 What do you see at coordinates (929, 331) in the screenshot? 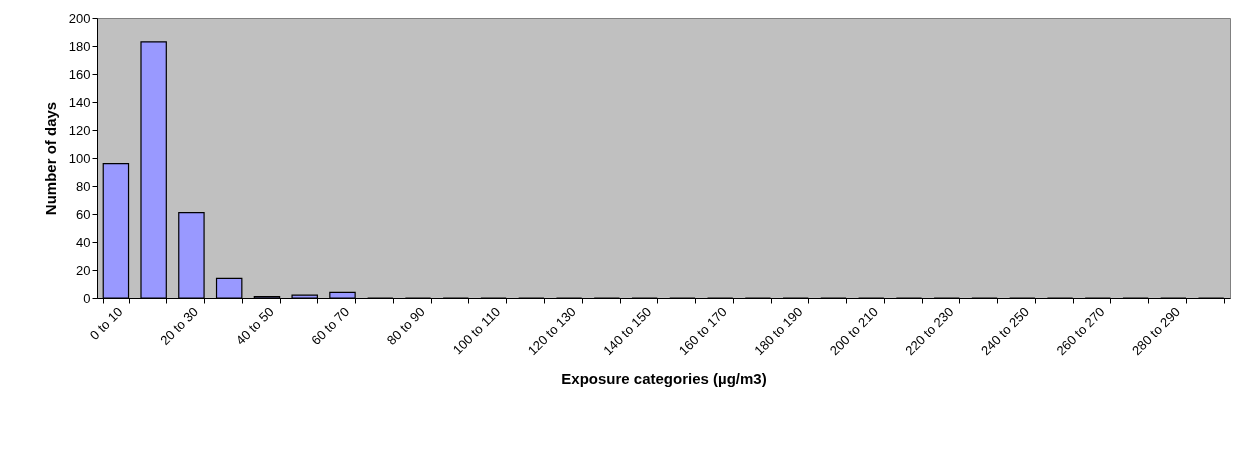
I see `x-tick-label: 220 to 230` at bounding box center [929, 331].